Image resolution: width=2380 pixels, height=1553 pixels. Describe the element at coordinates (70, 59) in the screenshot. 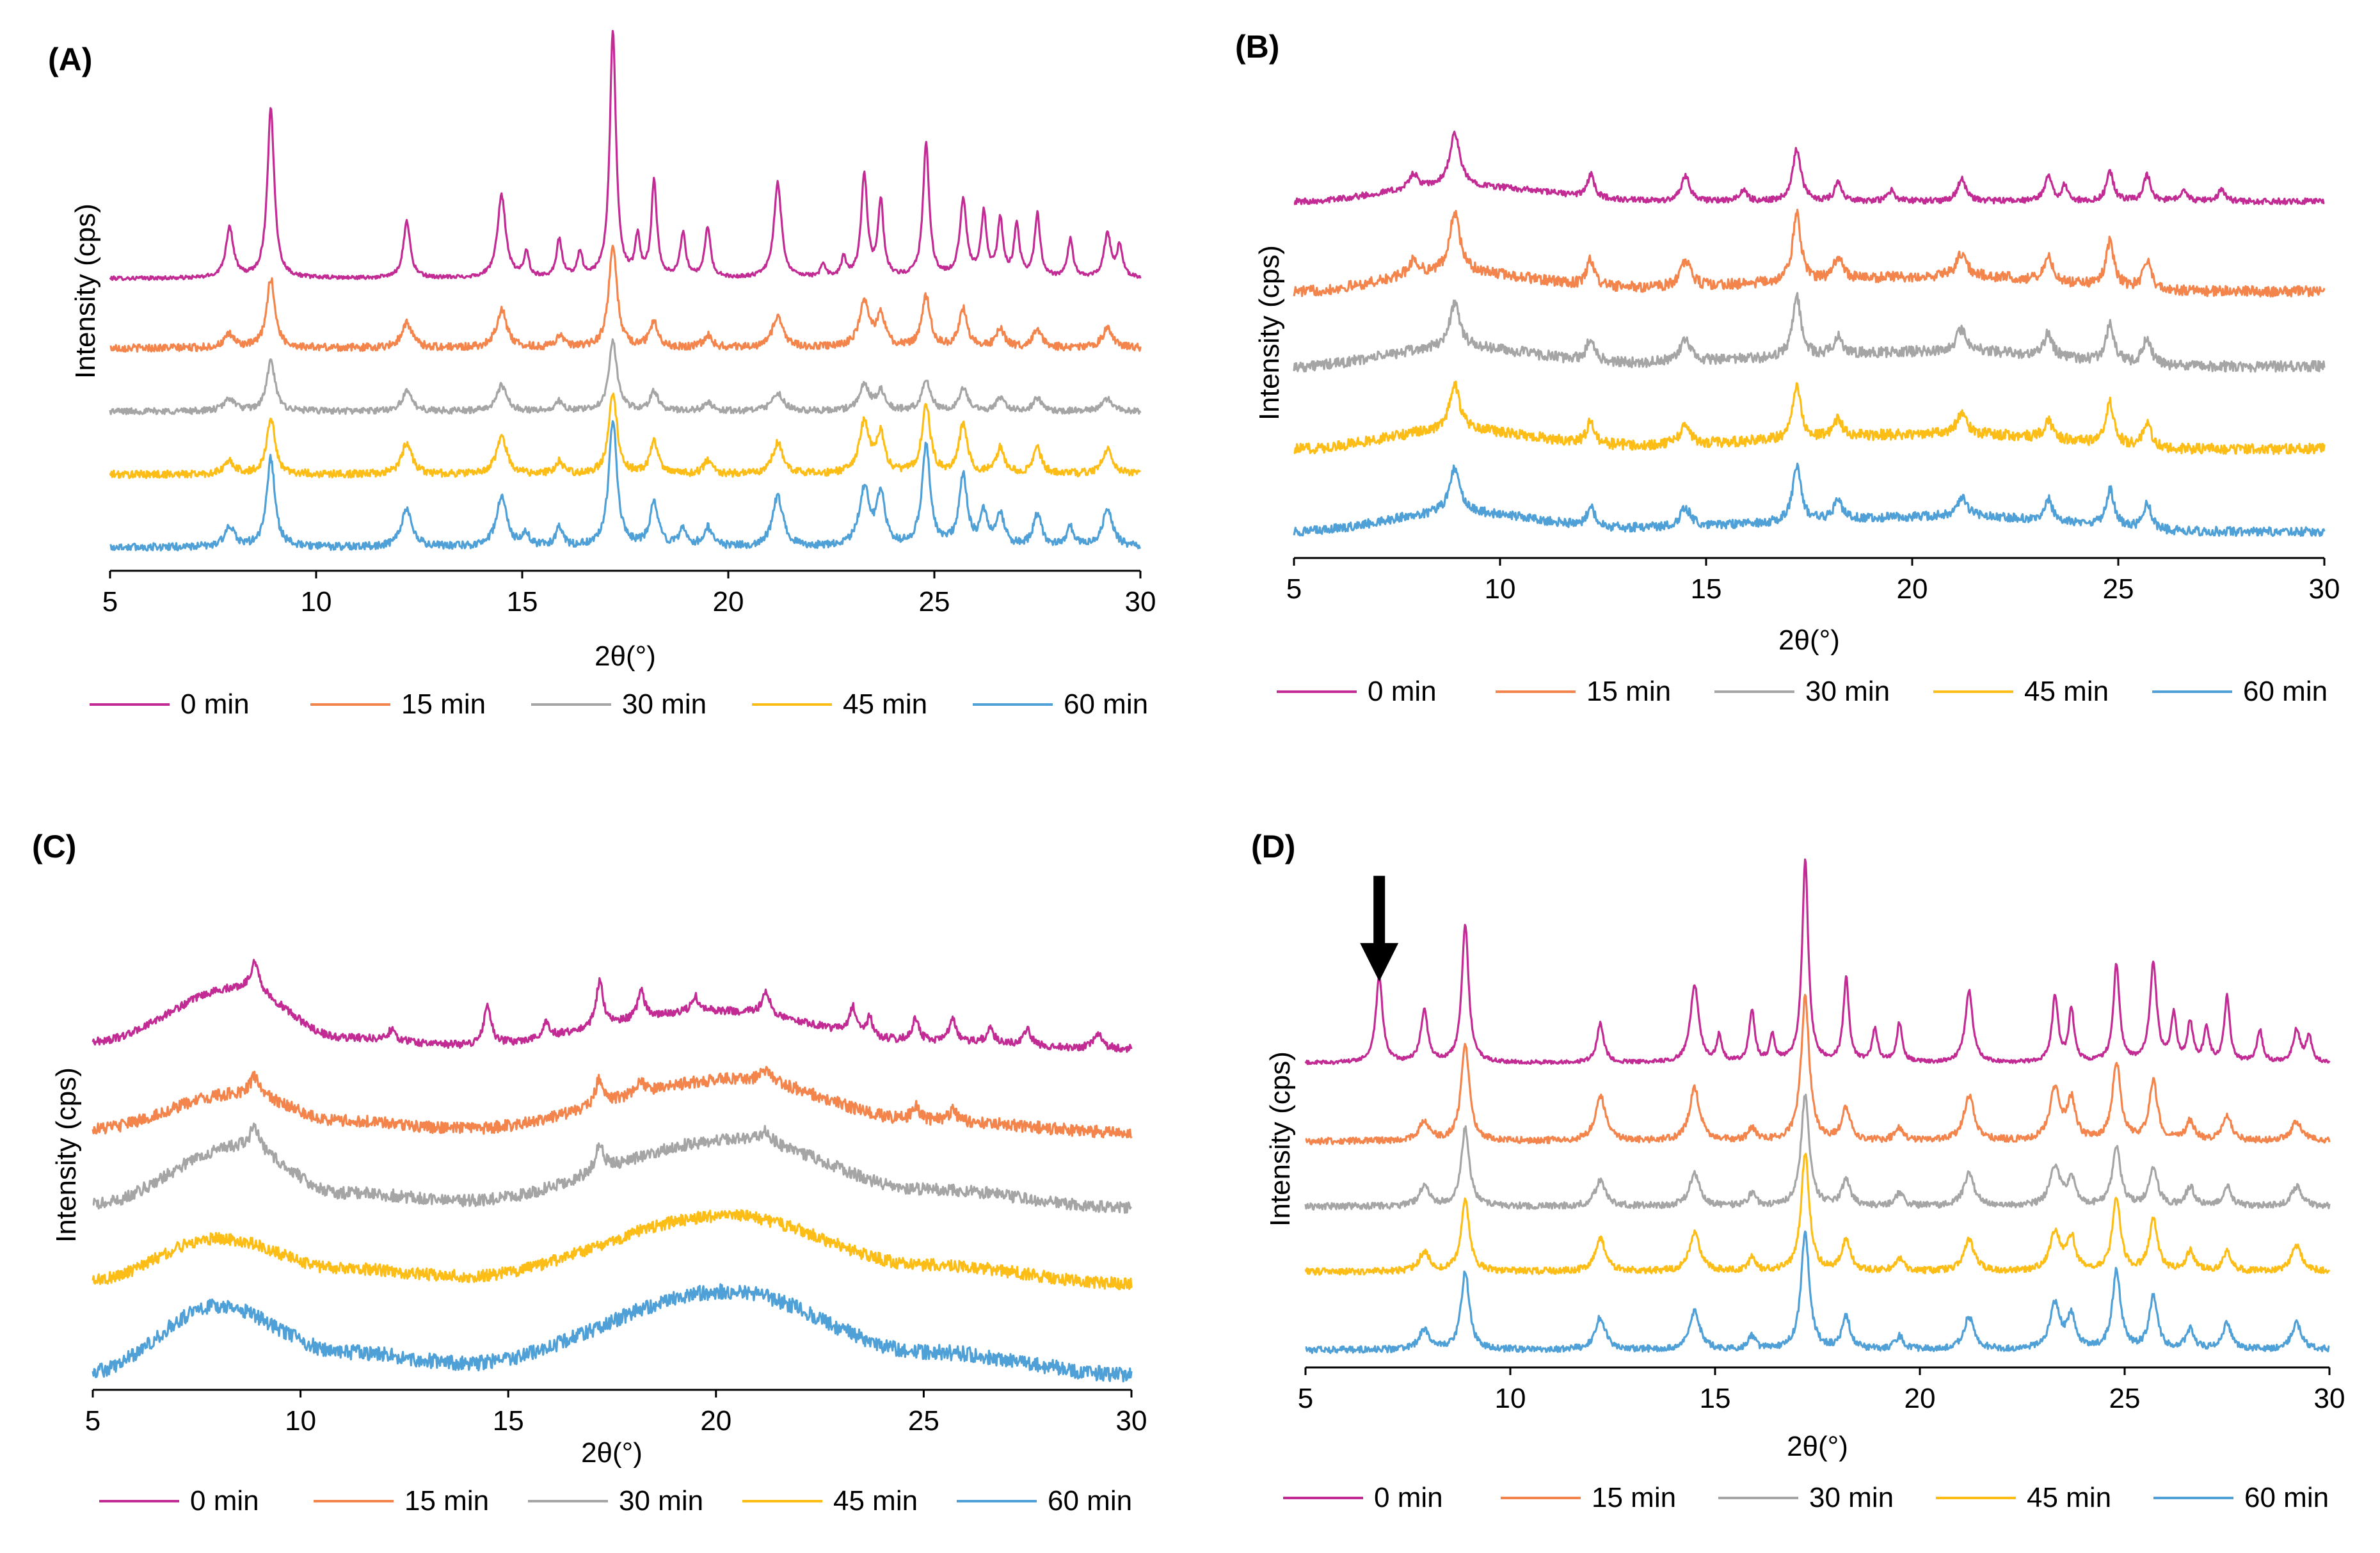

I see `panel-label: (A)` at that location.